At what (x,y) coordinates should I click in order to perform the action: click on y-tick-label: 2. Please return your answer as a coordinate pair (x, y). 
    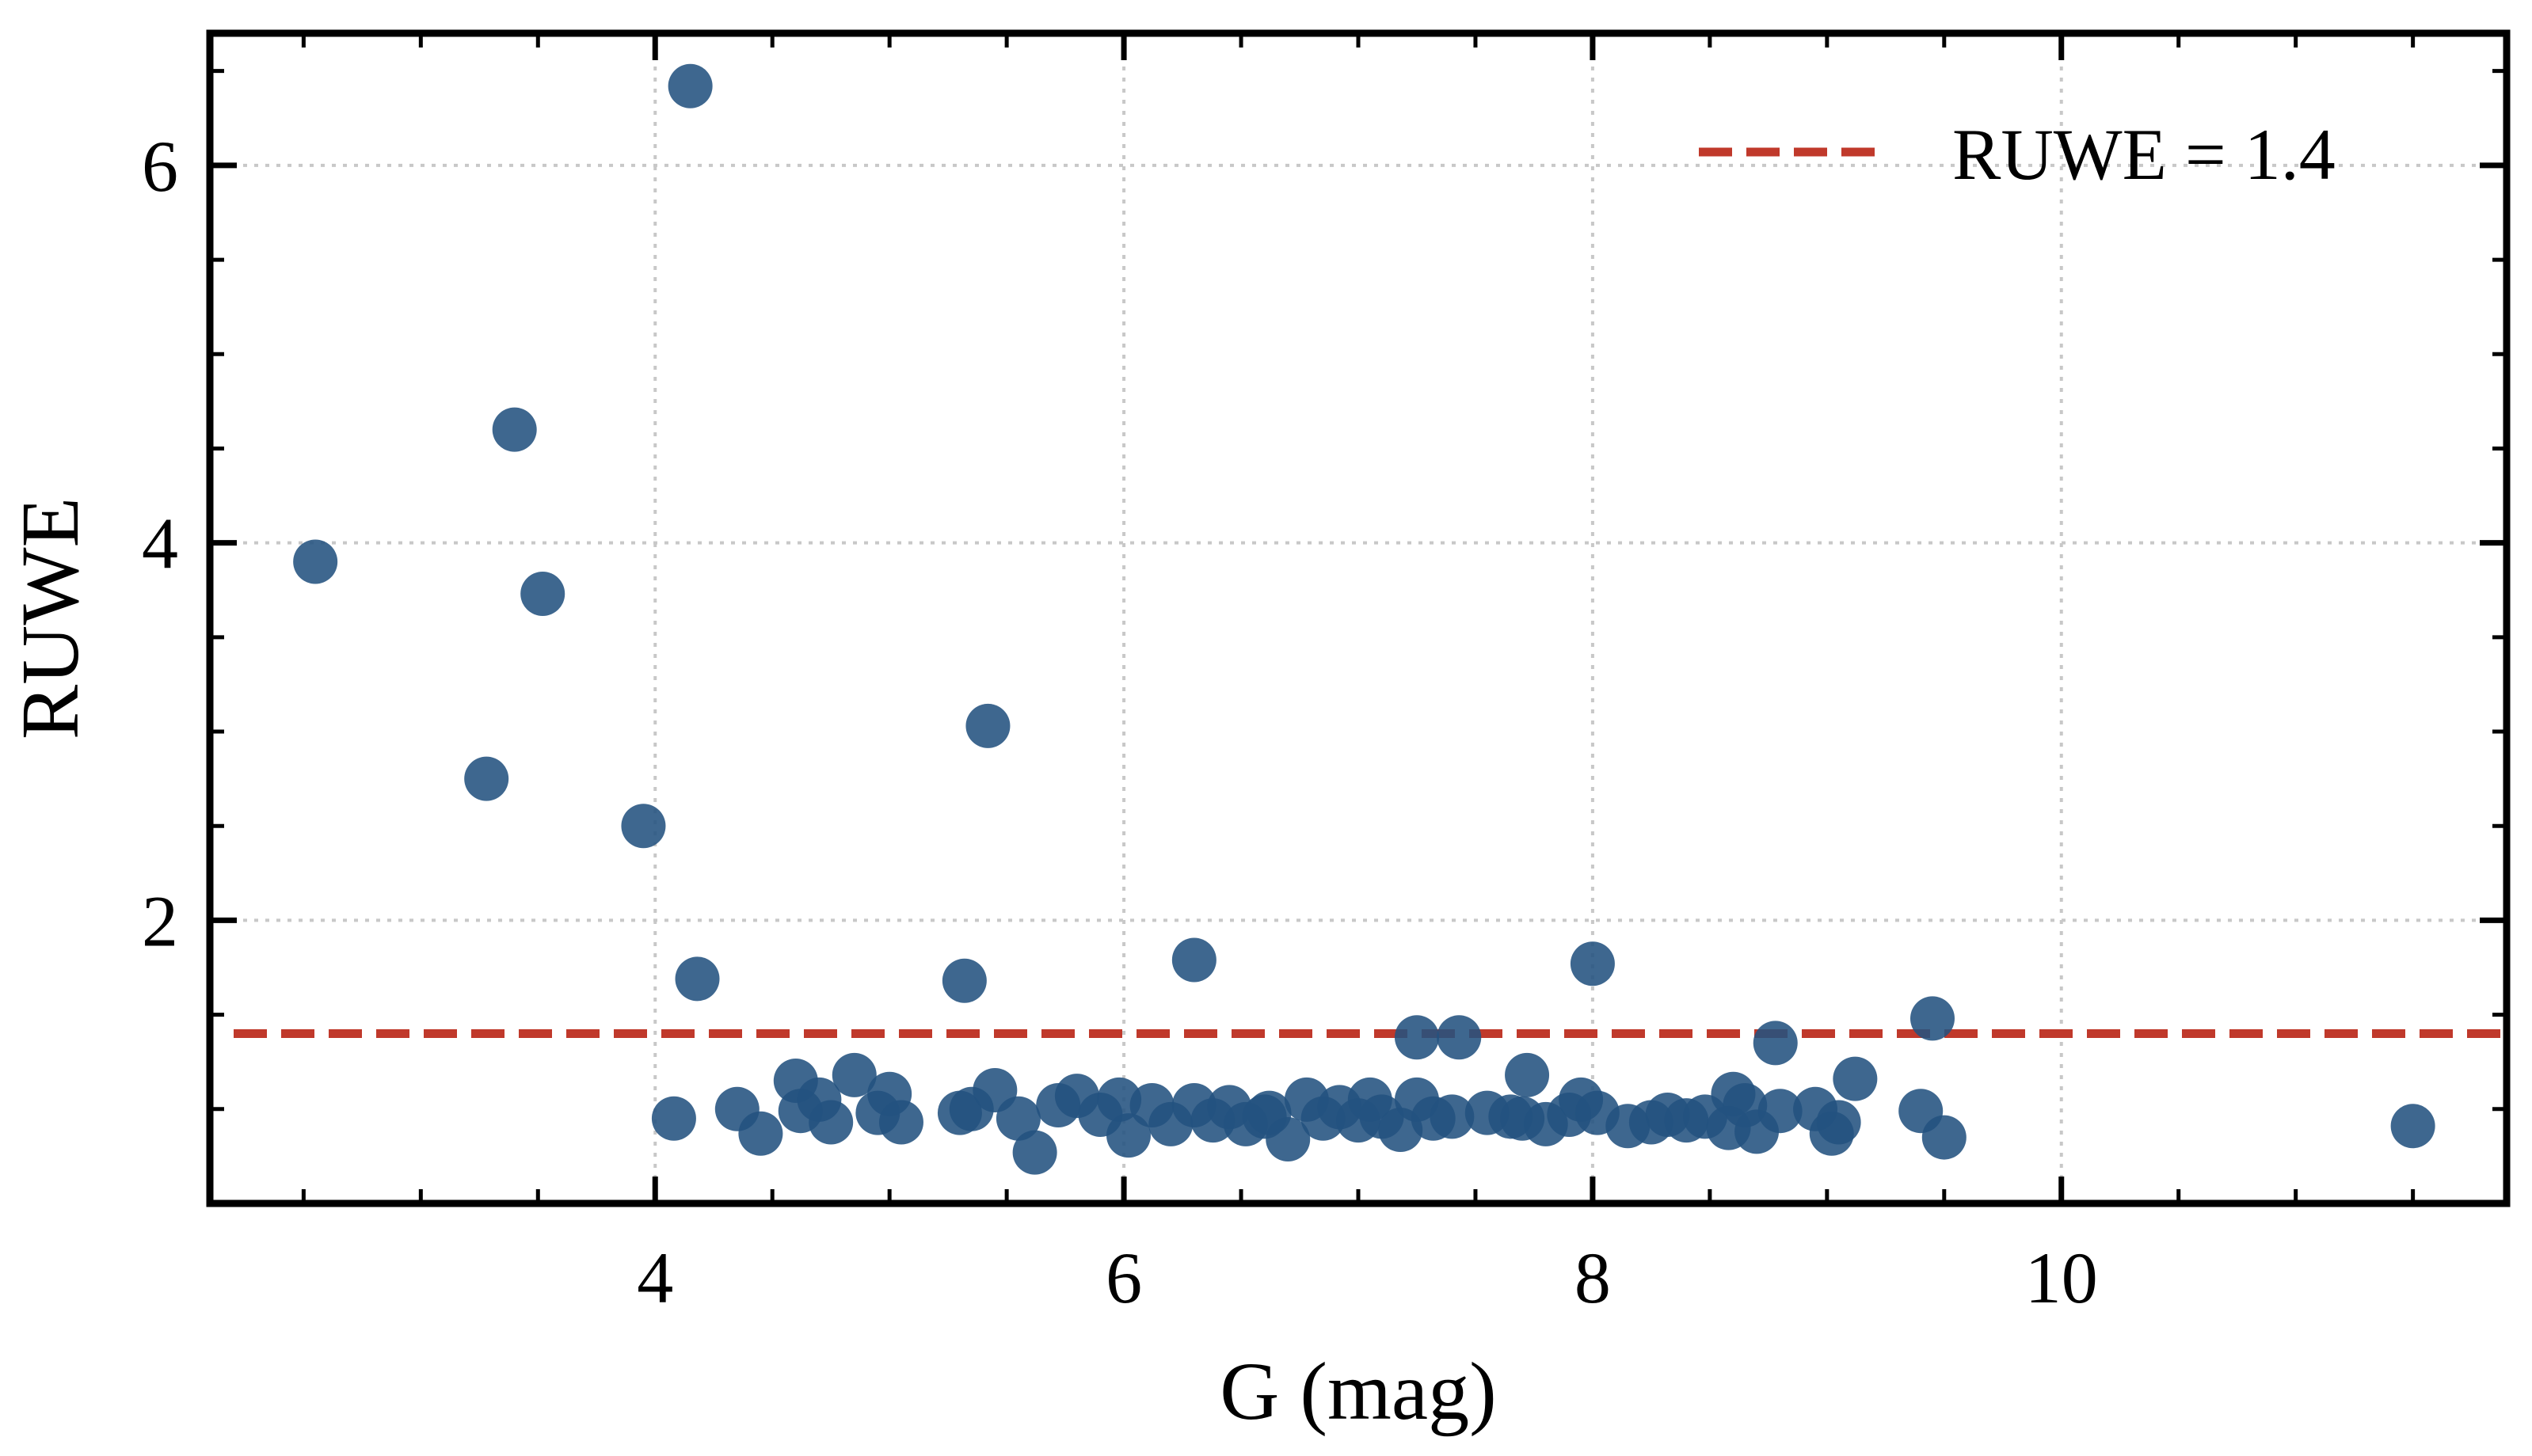
    Looking at the image, I should click on (160, 920).